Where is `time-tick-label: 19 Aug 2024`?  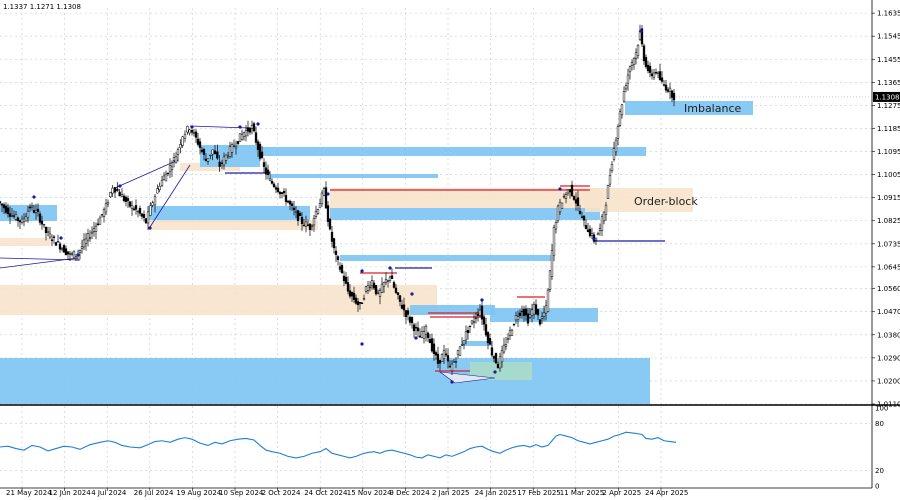
time-tick-label: 19 Aug 2024 is located at coordinates (198, 493).